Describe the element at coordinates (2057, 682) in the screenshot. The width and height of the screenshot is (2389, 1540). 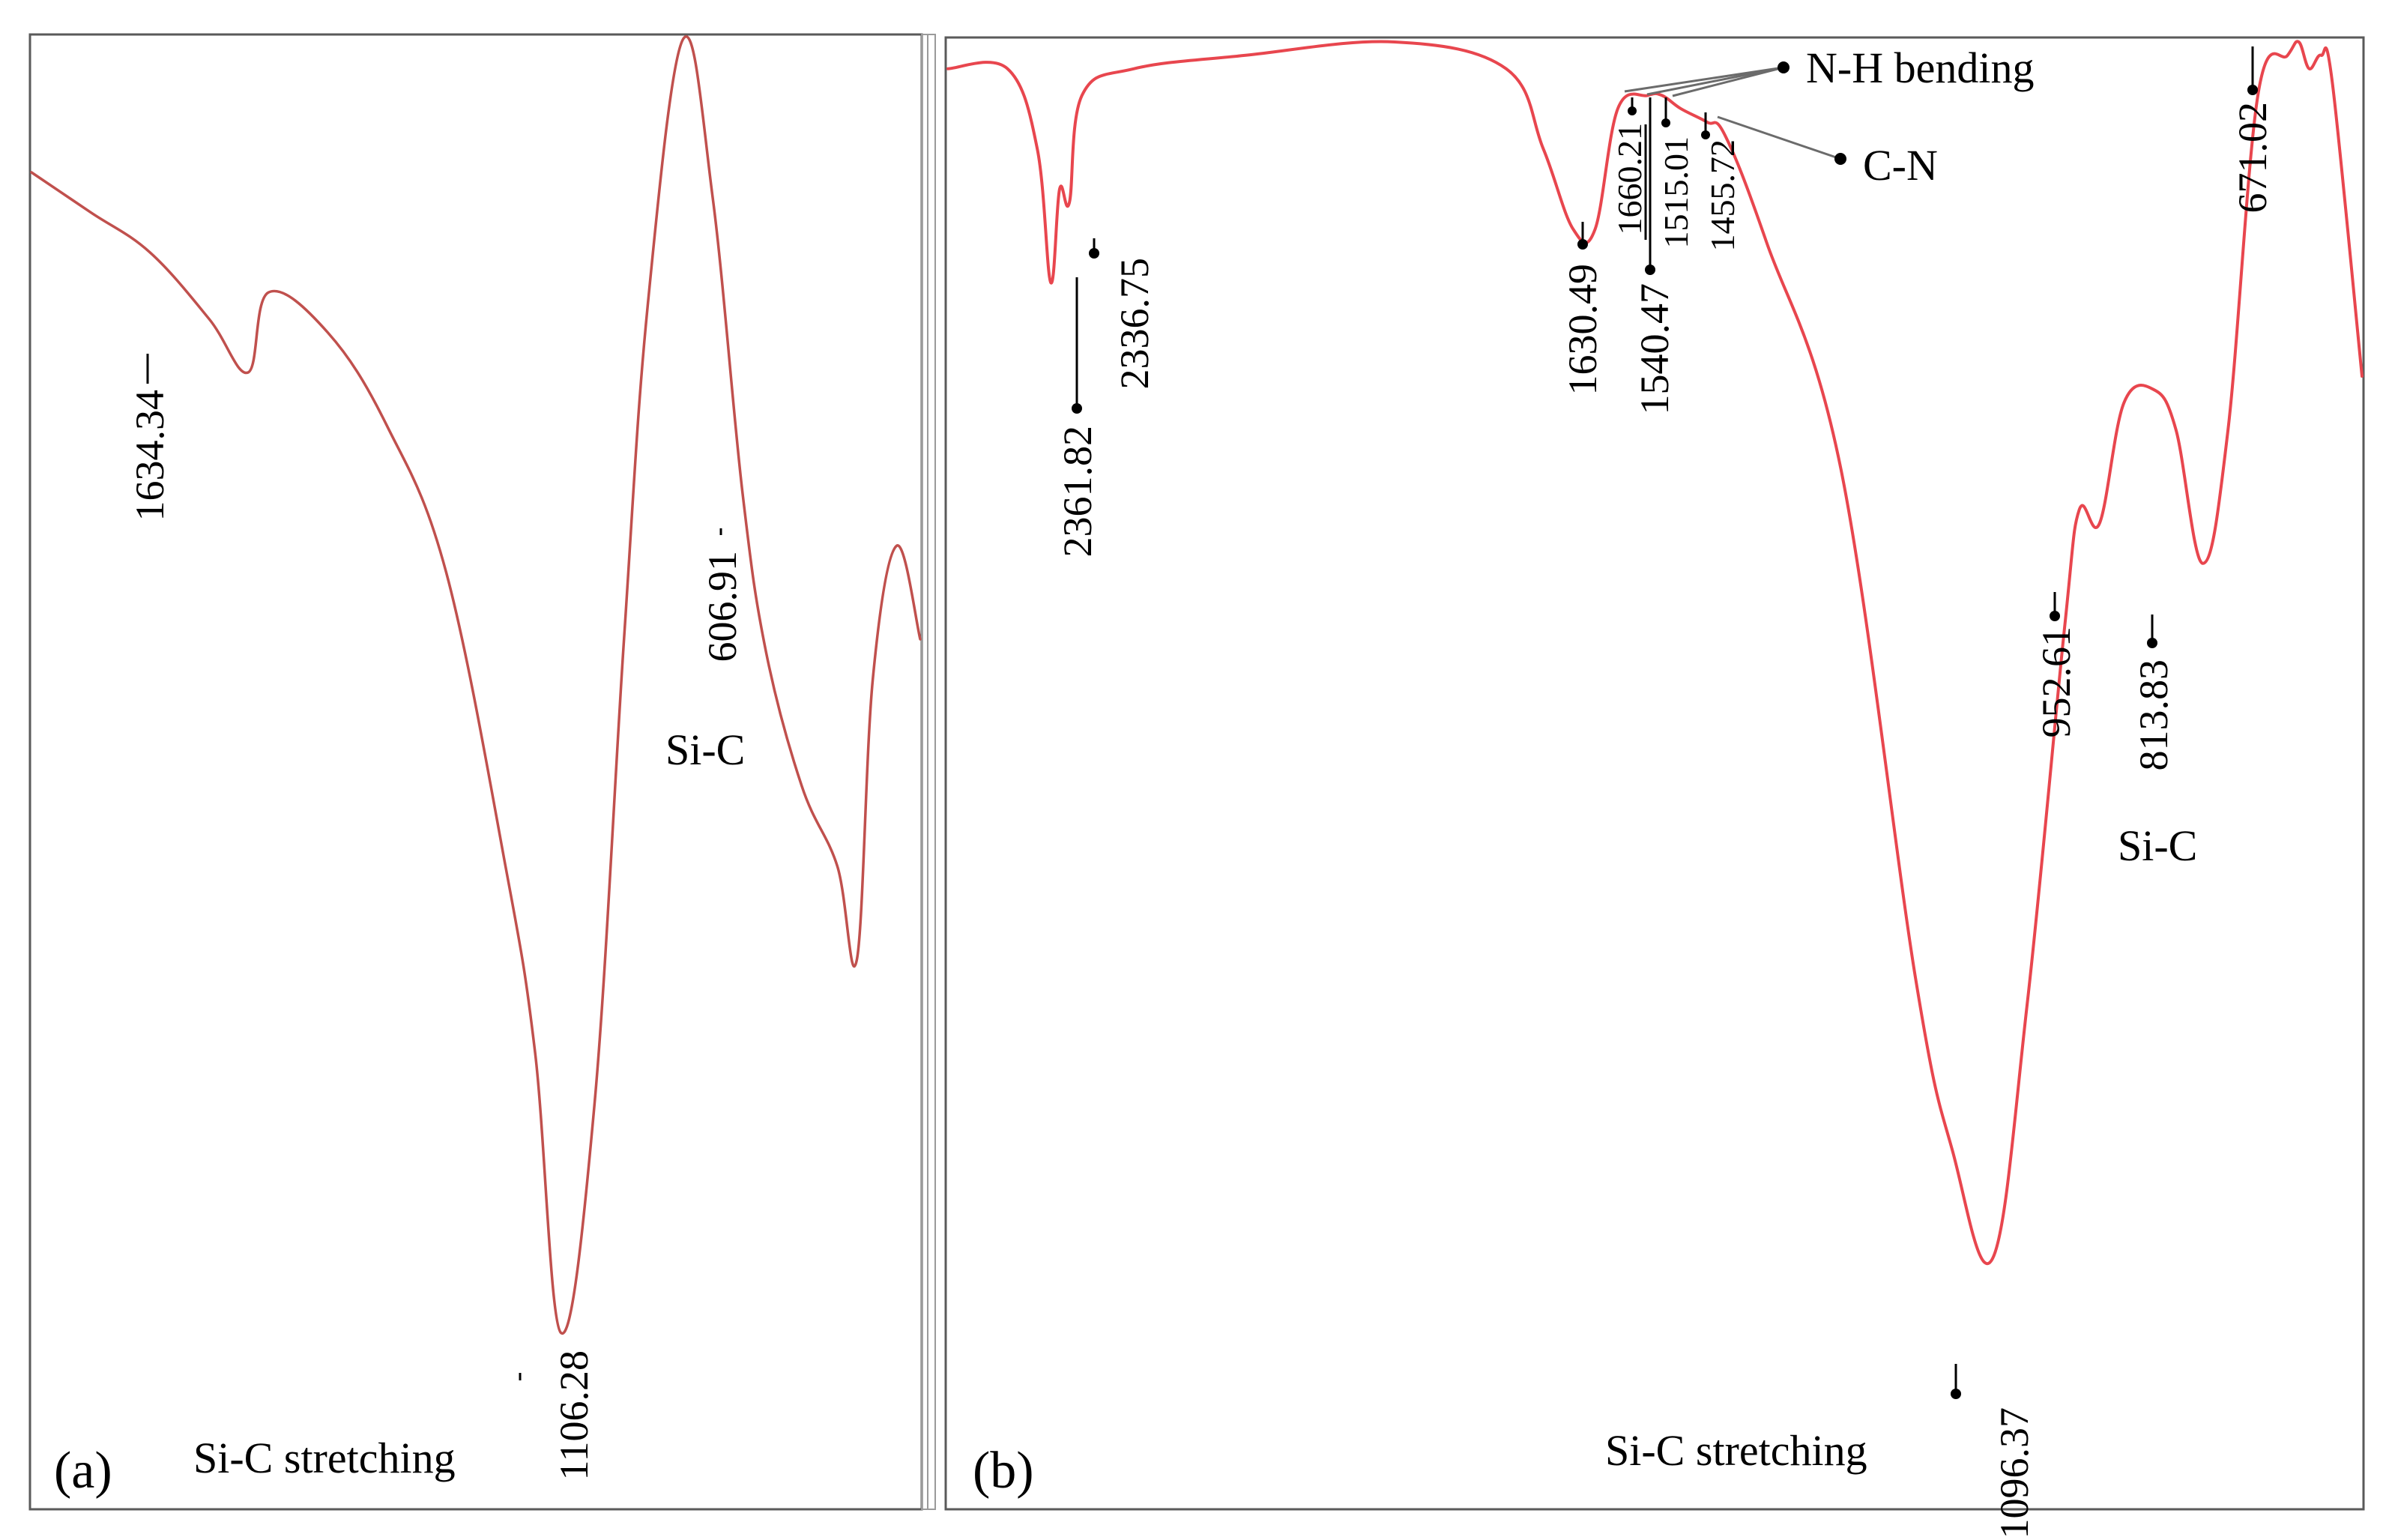
I see `peak-label-952: 952.61` at that location.